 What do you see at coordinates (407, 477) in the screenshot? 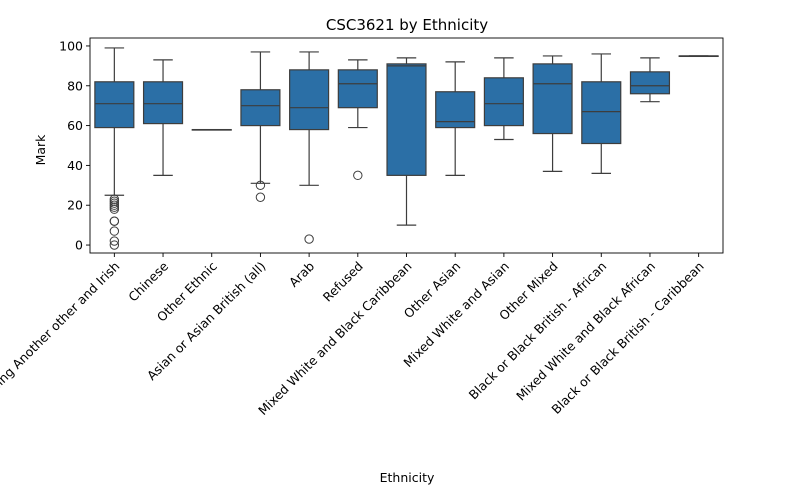
I see `x-axis-label: Ethnicity` at bounding box center [407, 477].